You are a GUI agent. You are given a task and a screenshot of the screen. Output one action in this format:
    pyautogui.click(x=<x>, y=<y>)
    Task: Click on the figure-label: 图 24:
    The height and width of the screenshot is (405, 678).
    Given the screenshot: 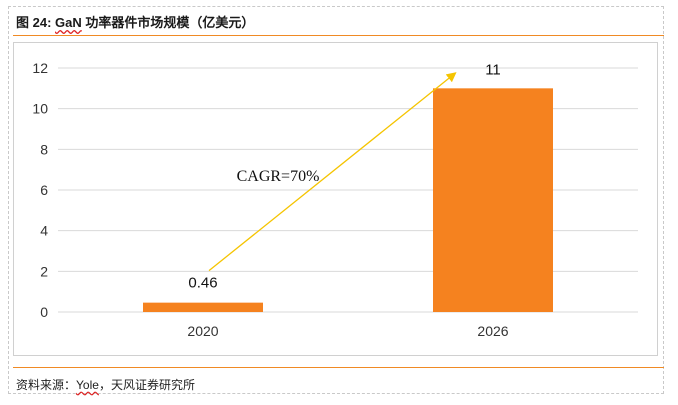 What is the action you would take?
    pyautogui.click(x=34, y=22)
    